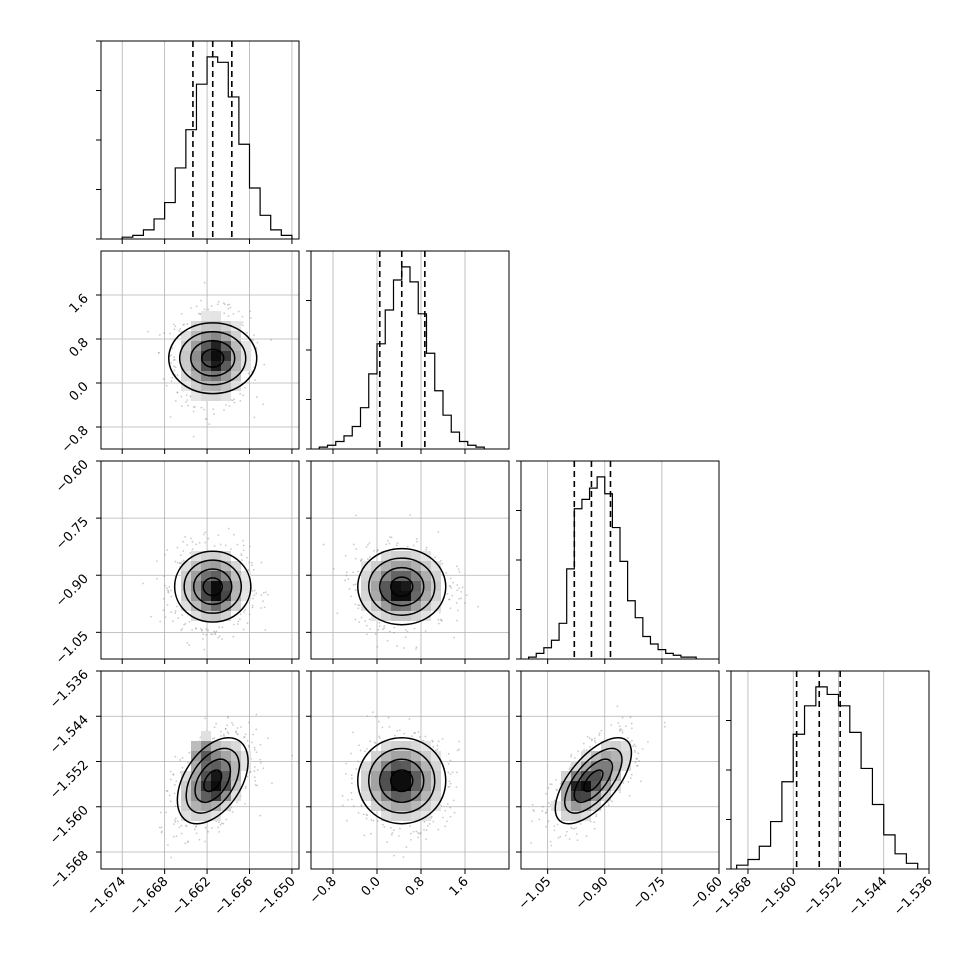 This screenshot has width=970, height=970. What do you see at coordinates (410, 770) in the screenshot?
I see `panel-border` at bounding box center [410, 770].